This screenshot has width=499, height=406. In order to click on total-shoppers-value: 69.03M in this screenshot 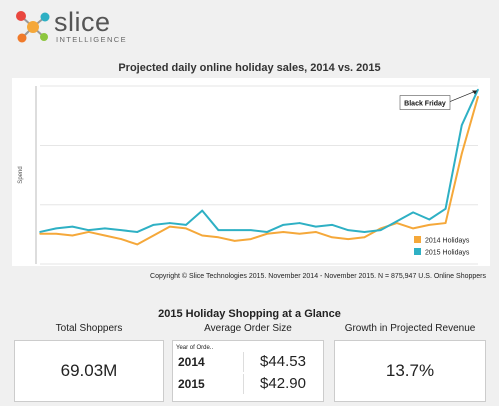, I will do `click(89, 370)`.